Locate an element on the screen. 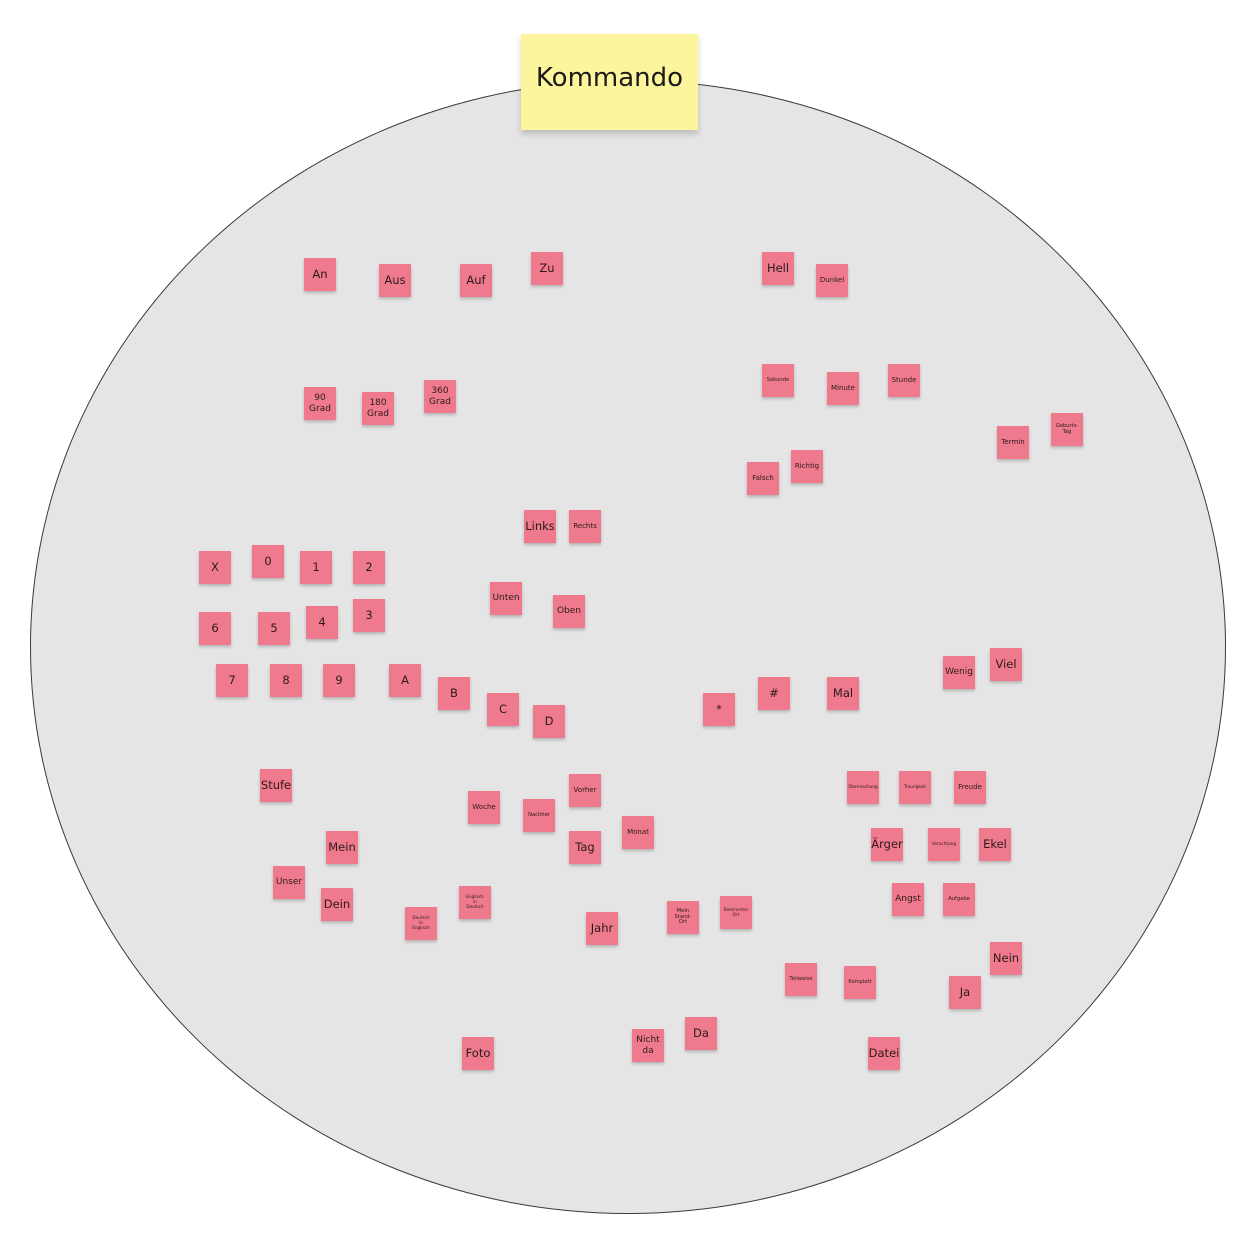 This screenshot has width=1255, height=1244. note-aufgabe: Aufgabe is located at coordinates (959, 899).